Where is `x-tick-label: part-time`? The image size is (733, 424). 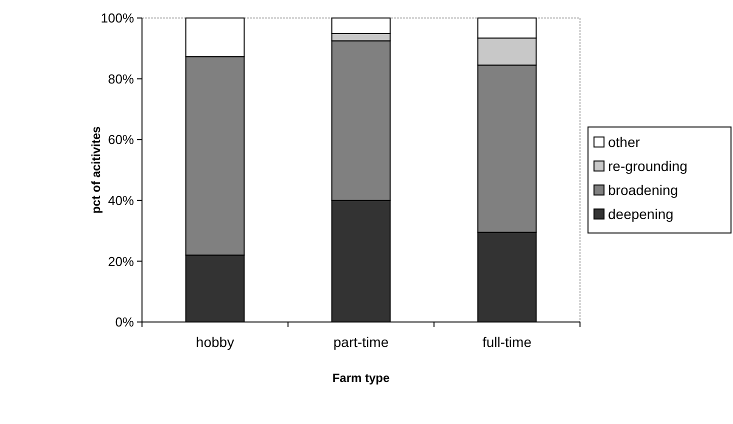
x-tick-label: part-time is located at coordinates (361, 342).